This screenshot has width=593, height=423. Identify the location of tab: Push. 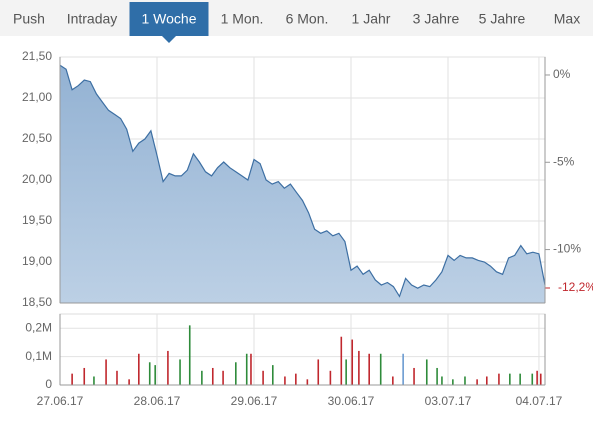
(29, 19).